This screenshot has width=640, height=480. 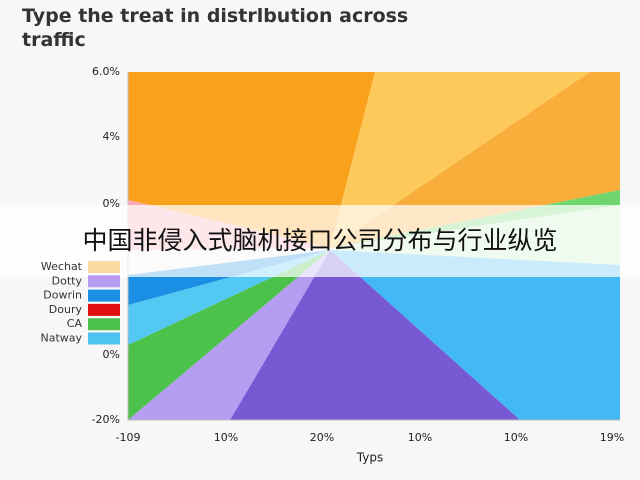 I want to click on banner: 中国非侵入式脑机接口公司分布与行业纵览, so click(x=319, y=240).